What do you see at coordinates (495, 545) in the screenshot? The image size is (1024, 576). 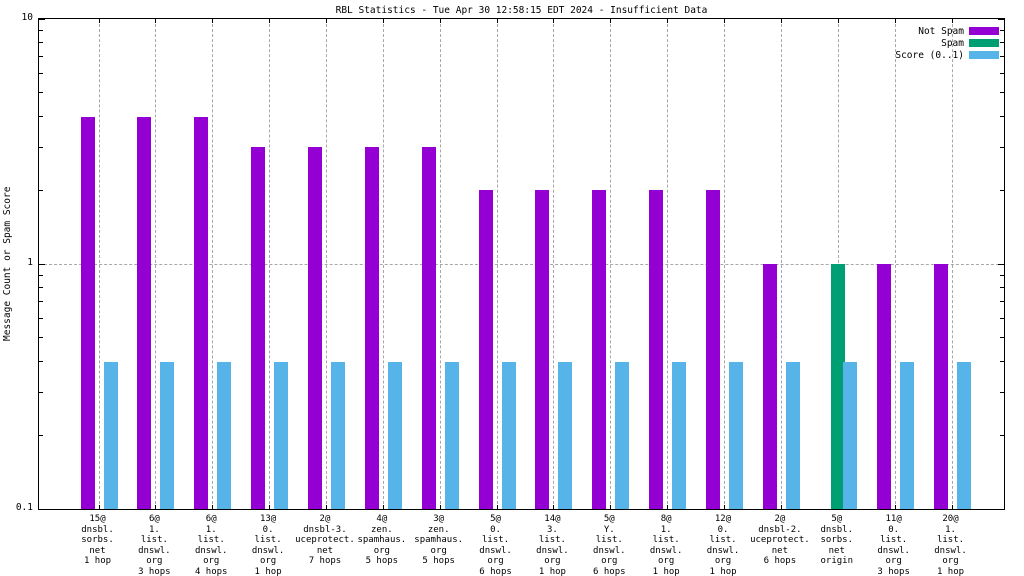 I see `x-tick-label: 5@ 0. list. dnswl. org 6 hops` at bounding box center [495, 545].